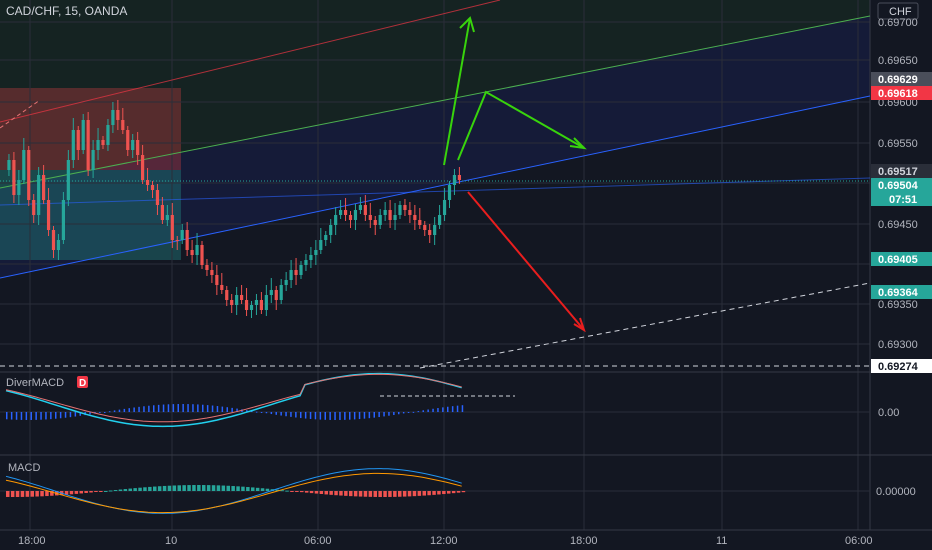  Describe the element at coordinates (901, 79) in the screenshot. I see `price-tag-0.69629: 0.69629` at that location.